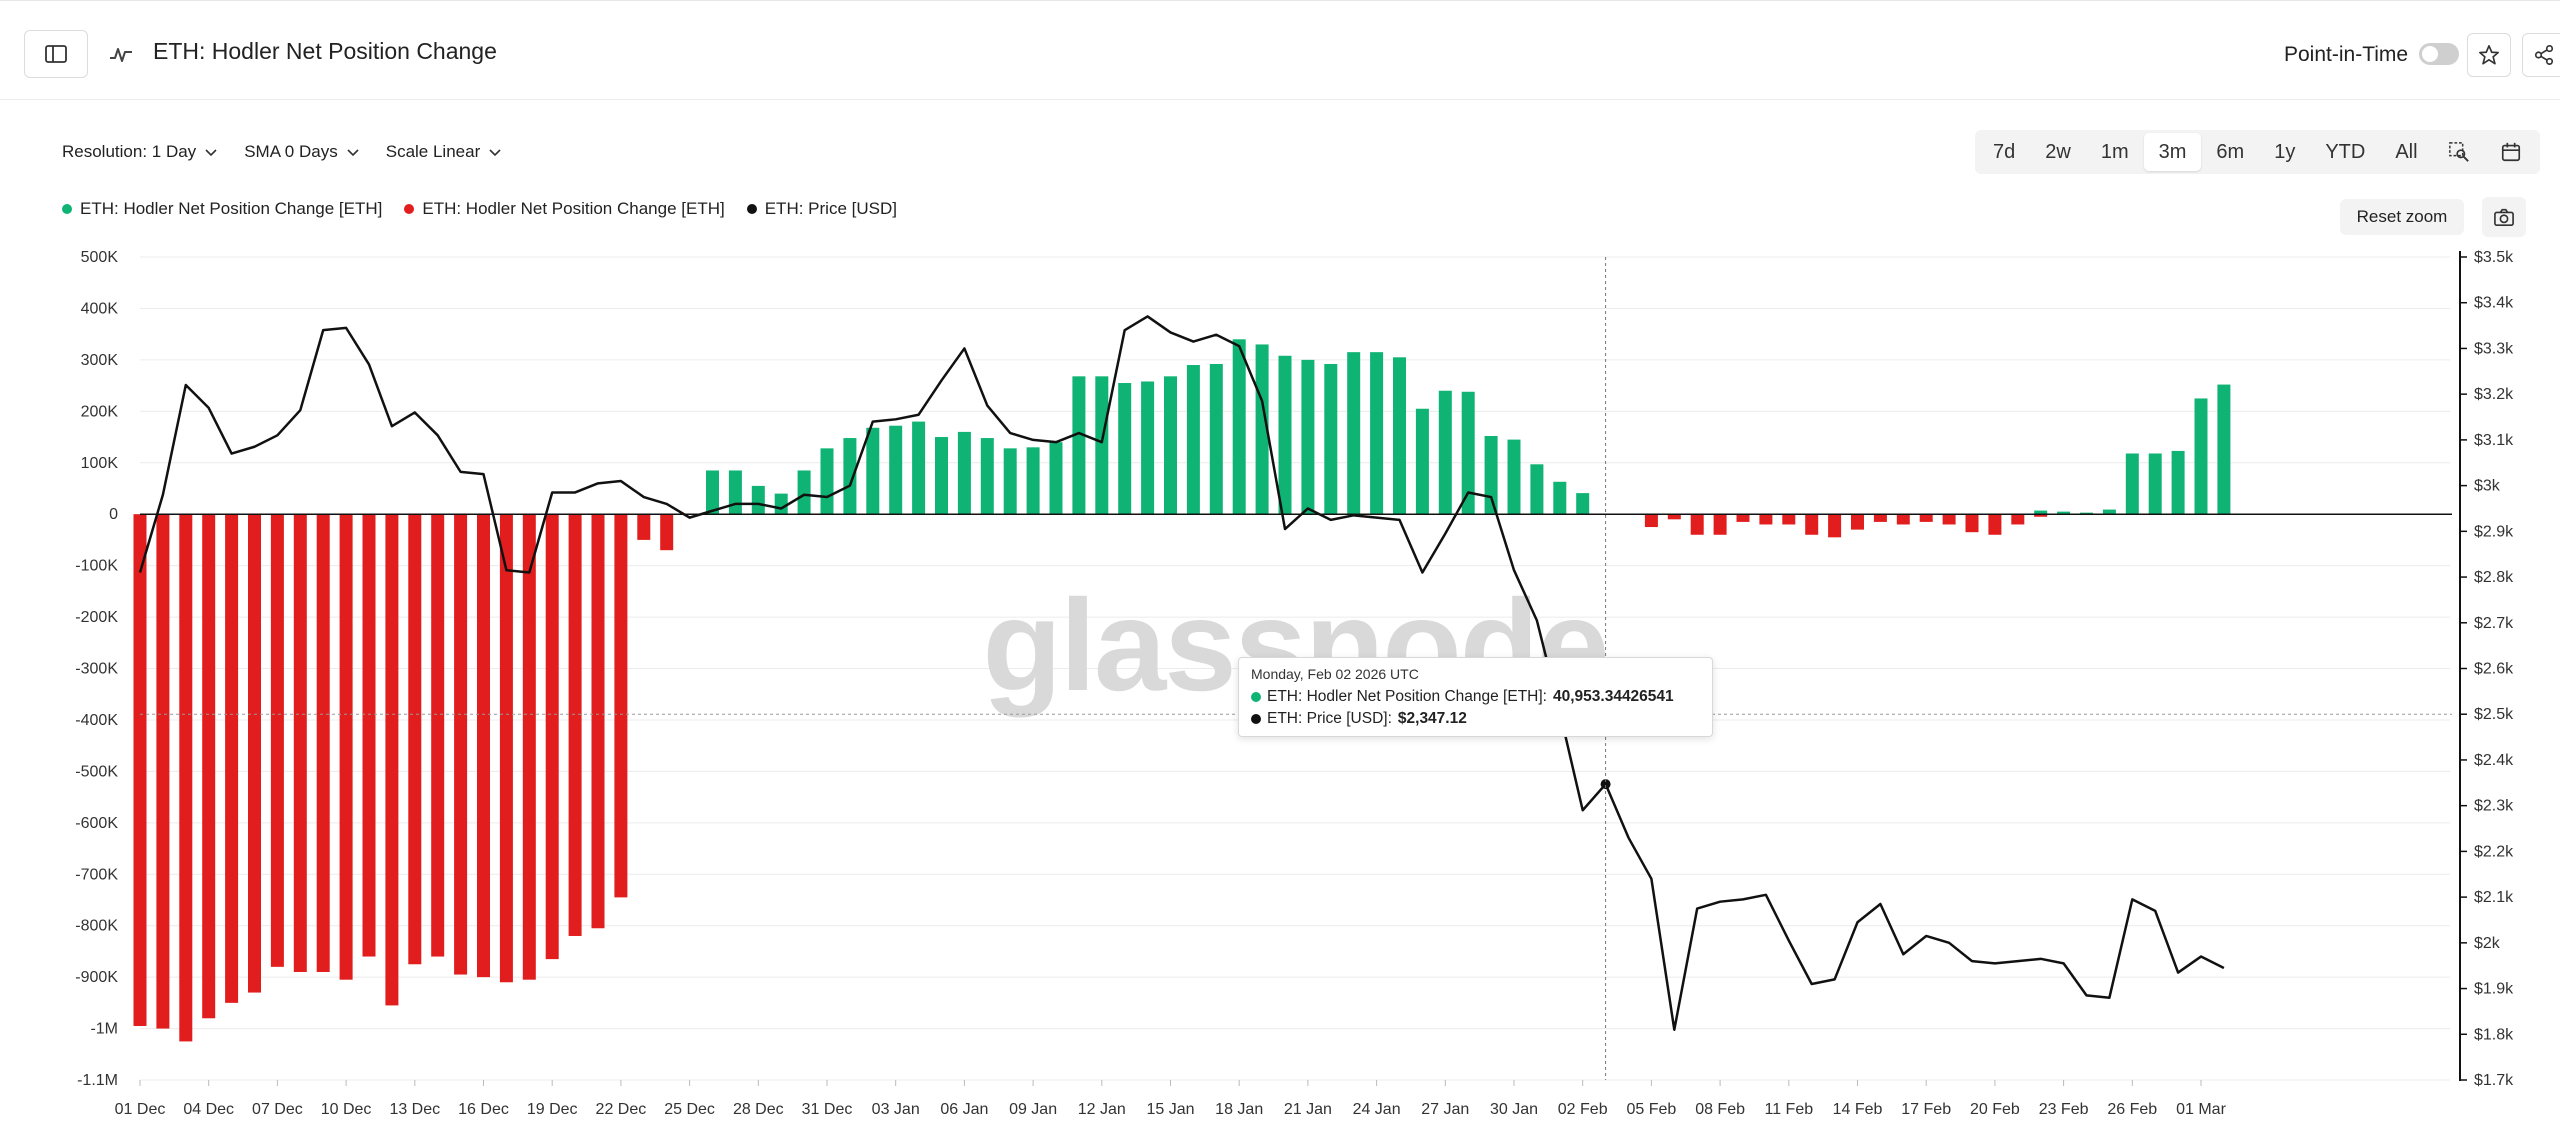 Image resolution: width=2560 pixels, height=1143 pixels. What do you see at coordinates (2346, 54) in the screenshot?
I see `point-in-time-label: Point-in-Time` at bounding box center [2346, 54].